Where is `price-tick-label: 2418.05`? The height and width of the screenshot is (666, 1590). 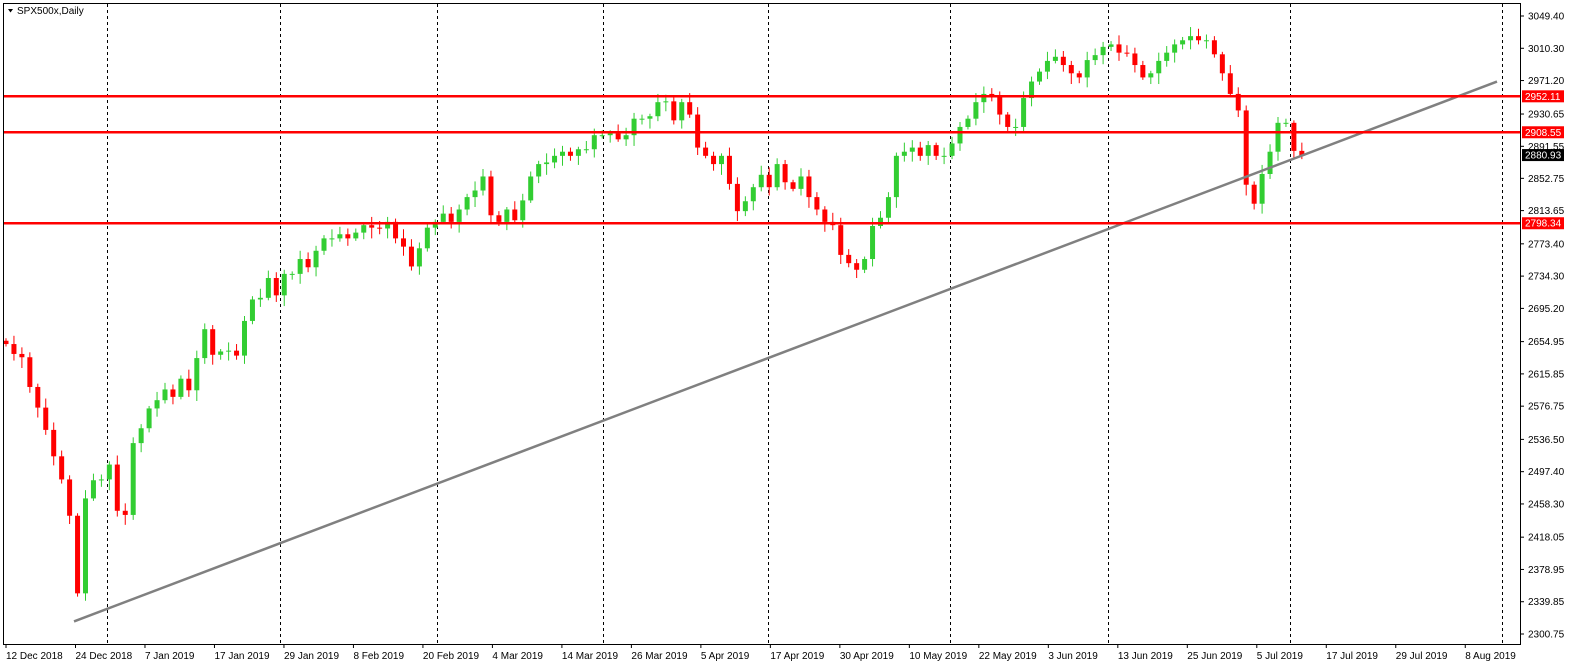 price-tick-label: 2418.05 is located at coordinates (1546, 538).